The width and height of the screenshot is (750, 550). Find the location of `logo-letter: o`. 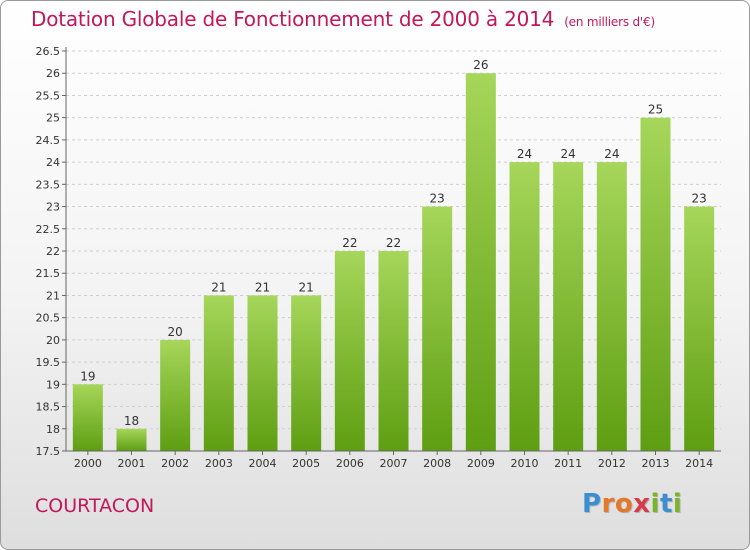

logo-letter: o is located at coordinates (624, 504).